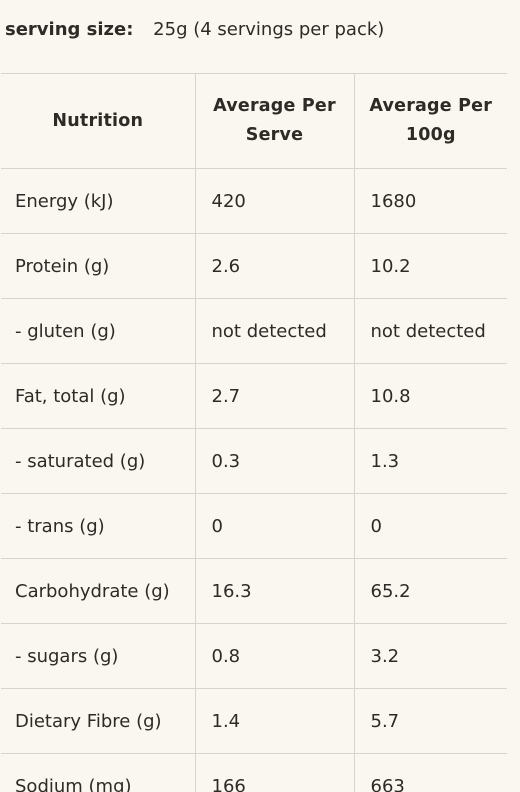 The image size is (520, 792). I want to click on serving-size-value: 25g (4 servings per pack), so click(269, 29).